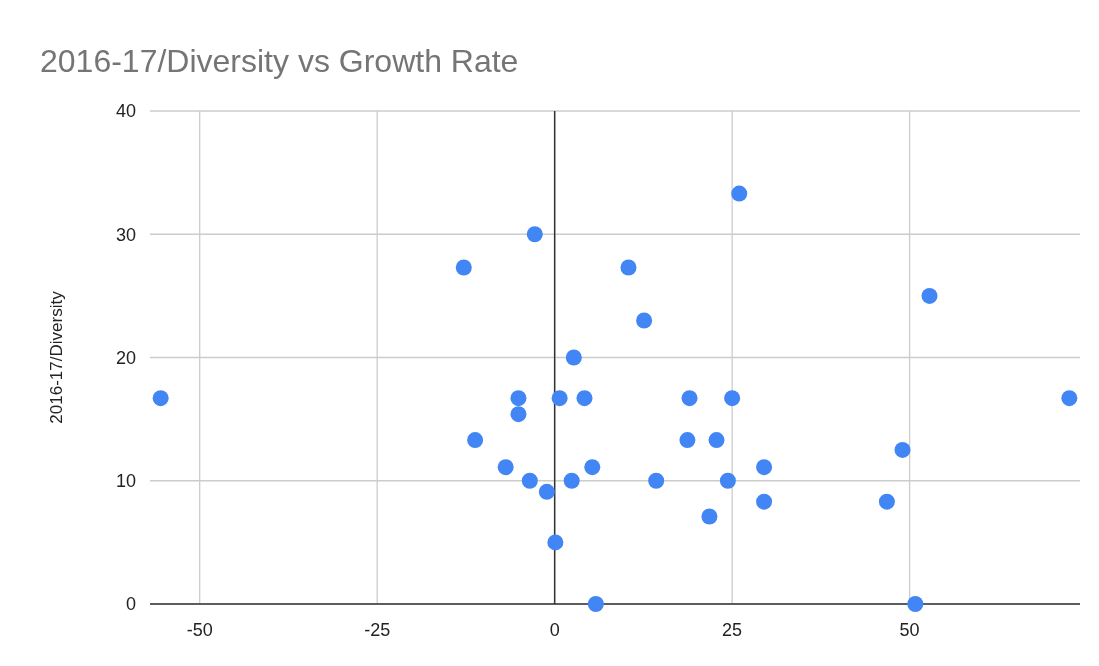 This screenshot has width=1099, height=666. What do you see at coordinates (732, 630) in the screenshot?
I see `x-tick-label: 25` at bounding box center [732, 630].